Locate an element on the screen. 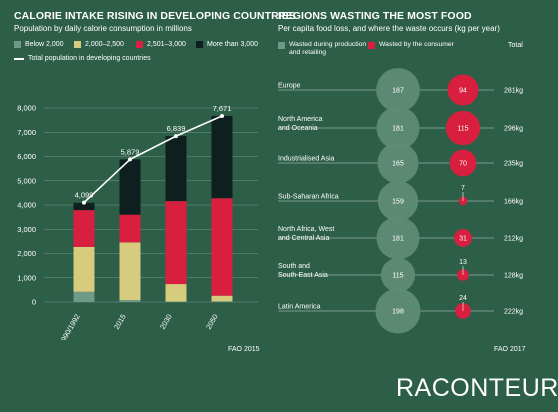 This screenshot has width=558, height=412. region-name: Europe is located at coordinates (289, 86).